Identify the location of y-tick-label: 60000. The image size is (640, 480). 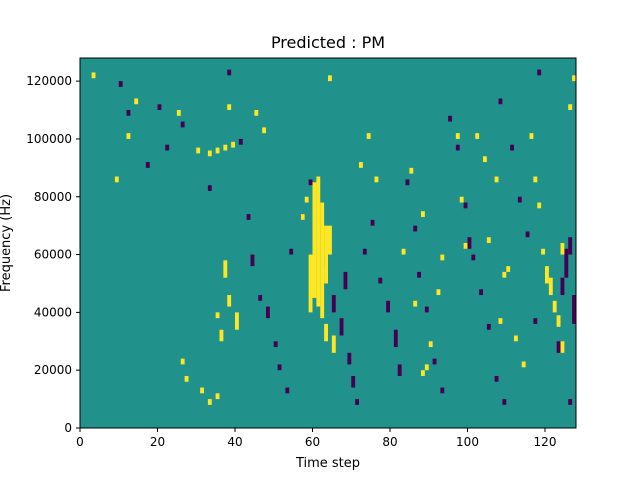
(53, 255).